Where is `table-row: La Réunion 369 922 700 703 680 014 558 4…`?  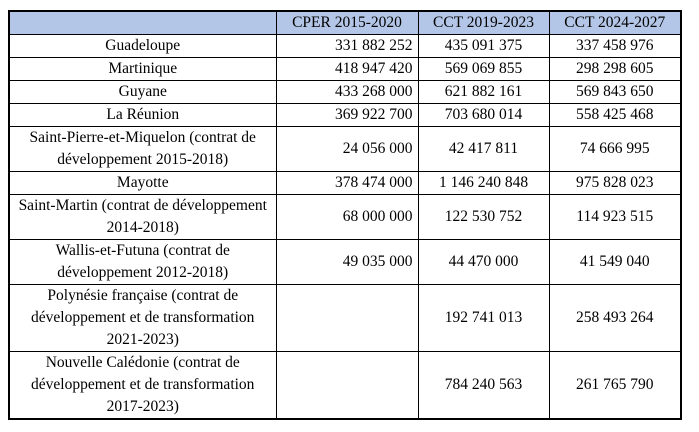
table-row: La Réunion 369 922 700 703 680 014 558 4… is located at coordinates (345, 115).